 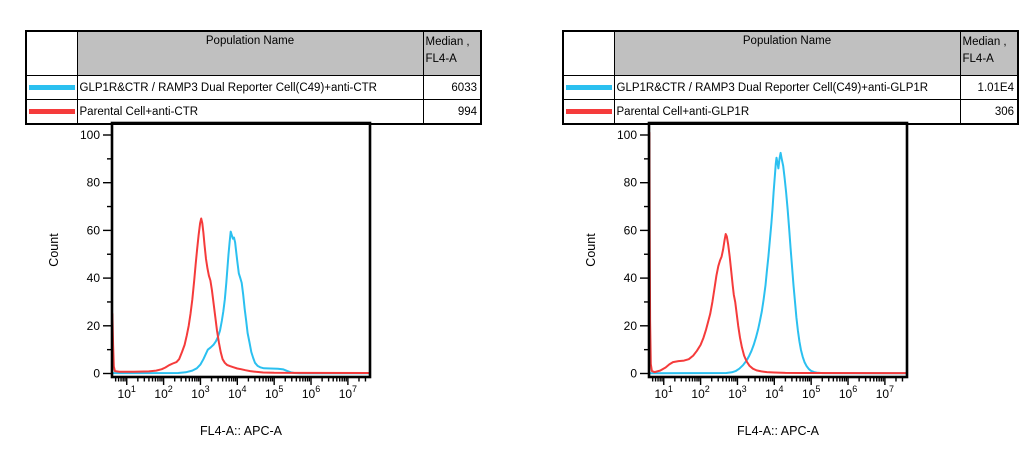 I want to click on median-value: 1.01E4, so click(x=989, y=87).